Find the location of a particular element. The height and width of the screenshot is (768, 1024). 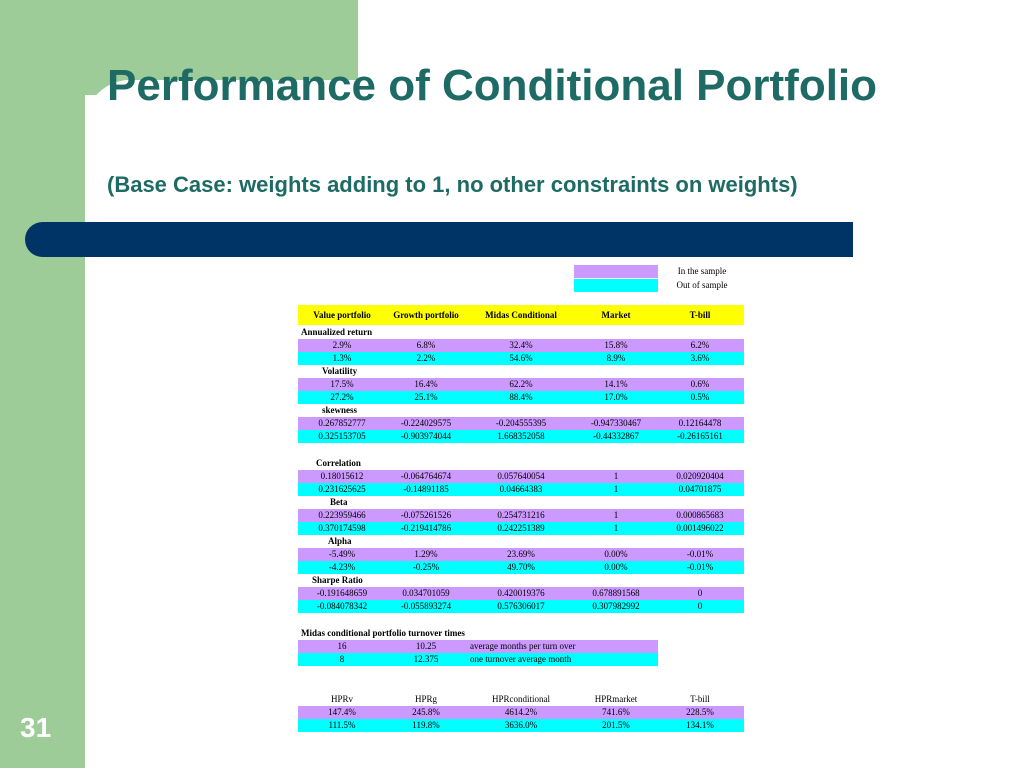

section-label: Sharpe Ratio is located at coordinates (337, 580).